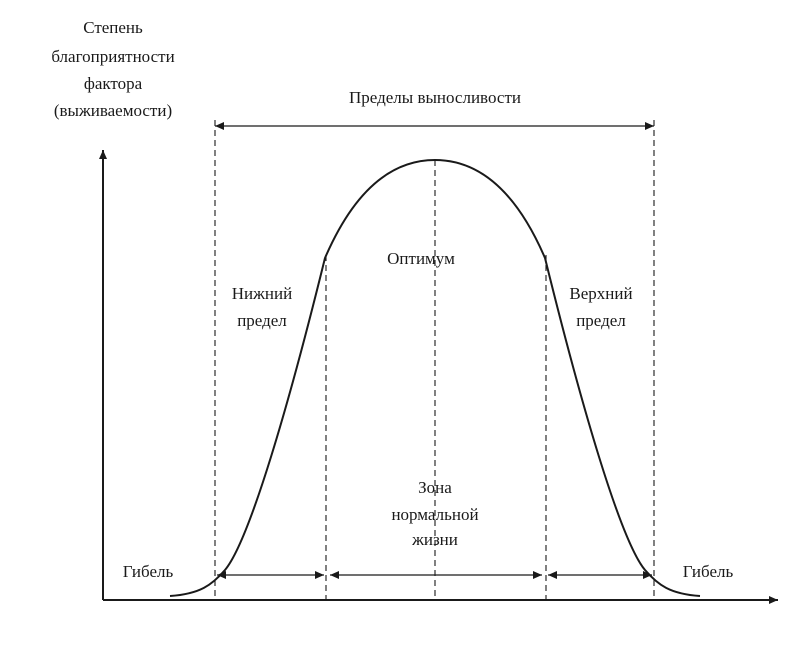 This screenshot has height=664, width=800. Describe the element at coordinates (435, 487) in the screenshot. I see `normal-zone-label-line-1: Зона` at that location.